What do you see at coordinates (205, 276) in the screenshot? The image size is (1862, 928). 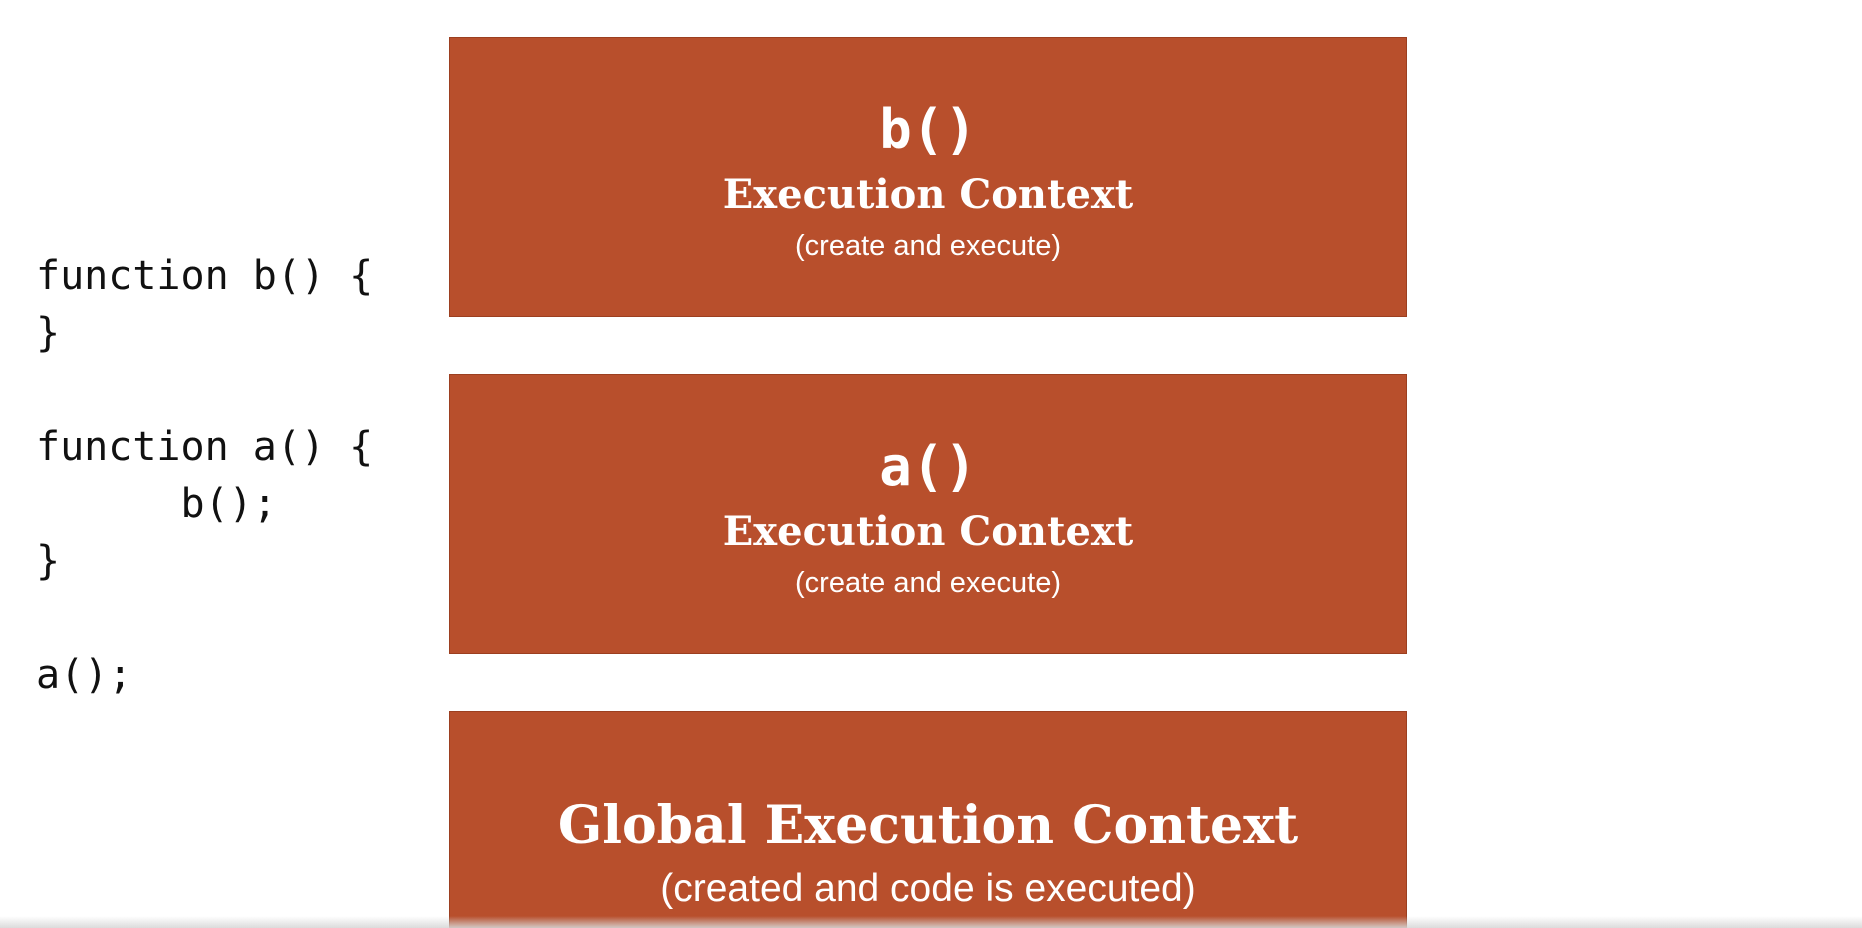 I see `code-line: function b() {` at bounding box center [205, 276].